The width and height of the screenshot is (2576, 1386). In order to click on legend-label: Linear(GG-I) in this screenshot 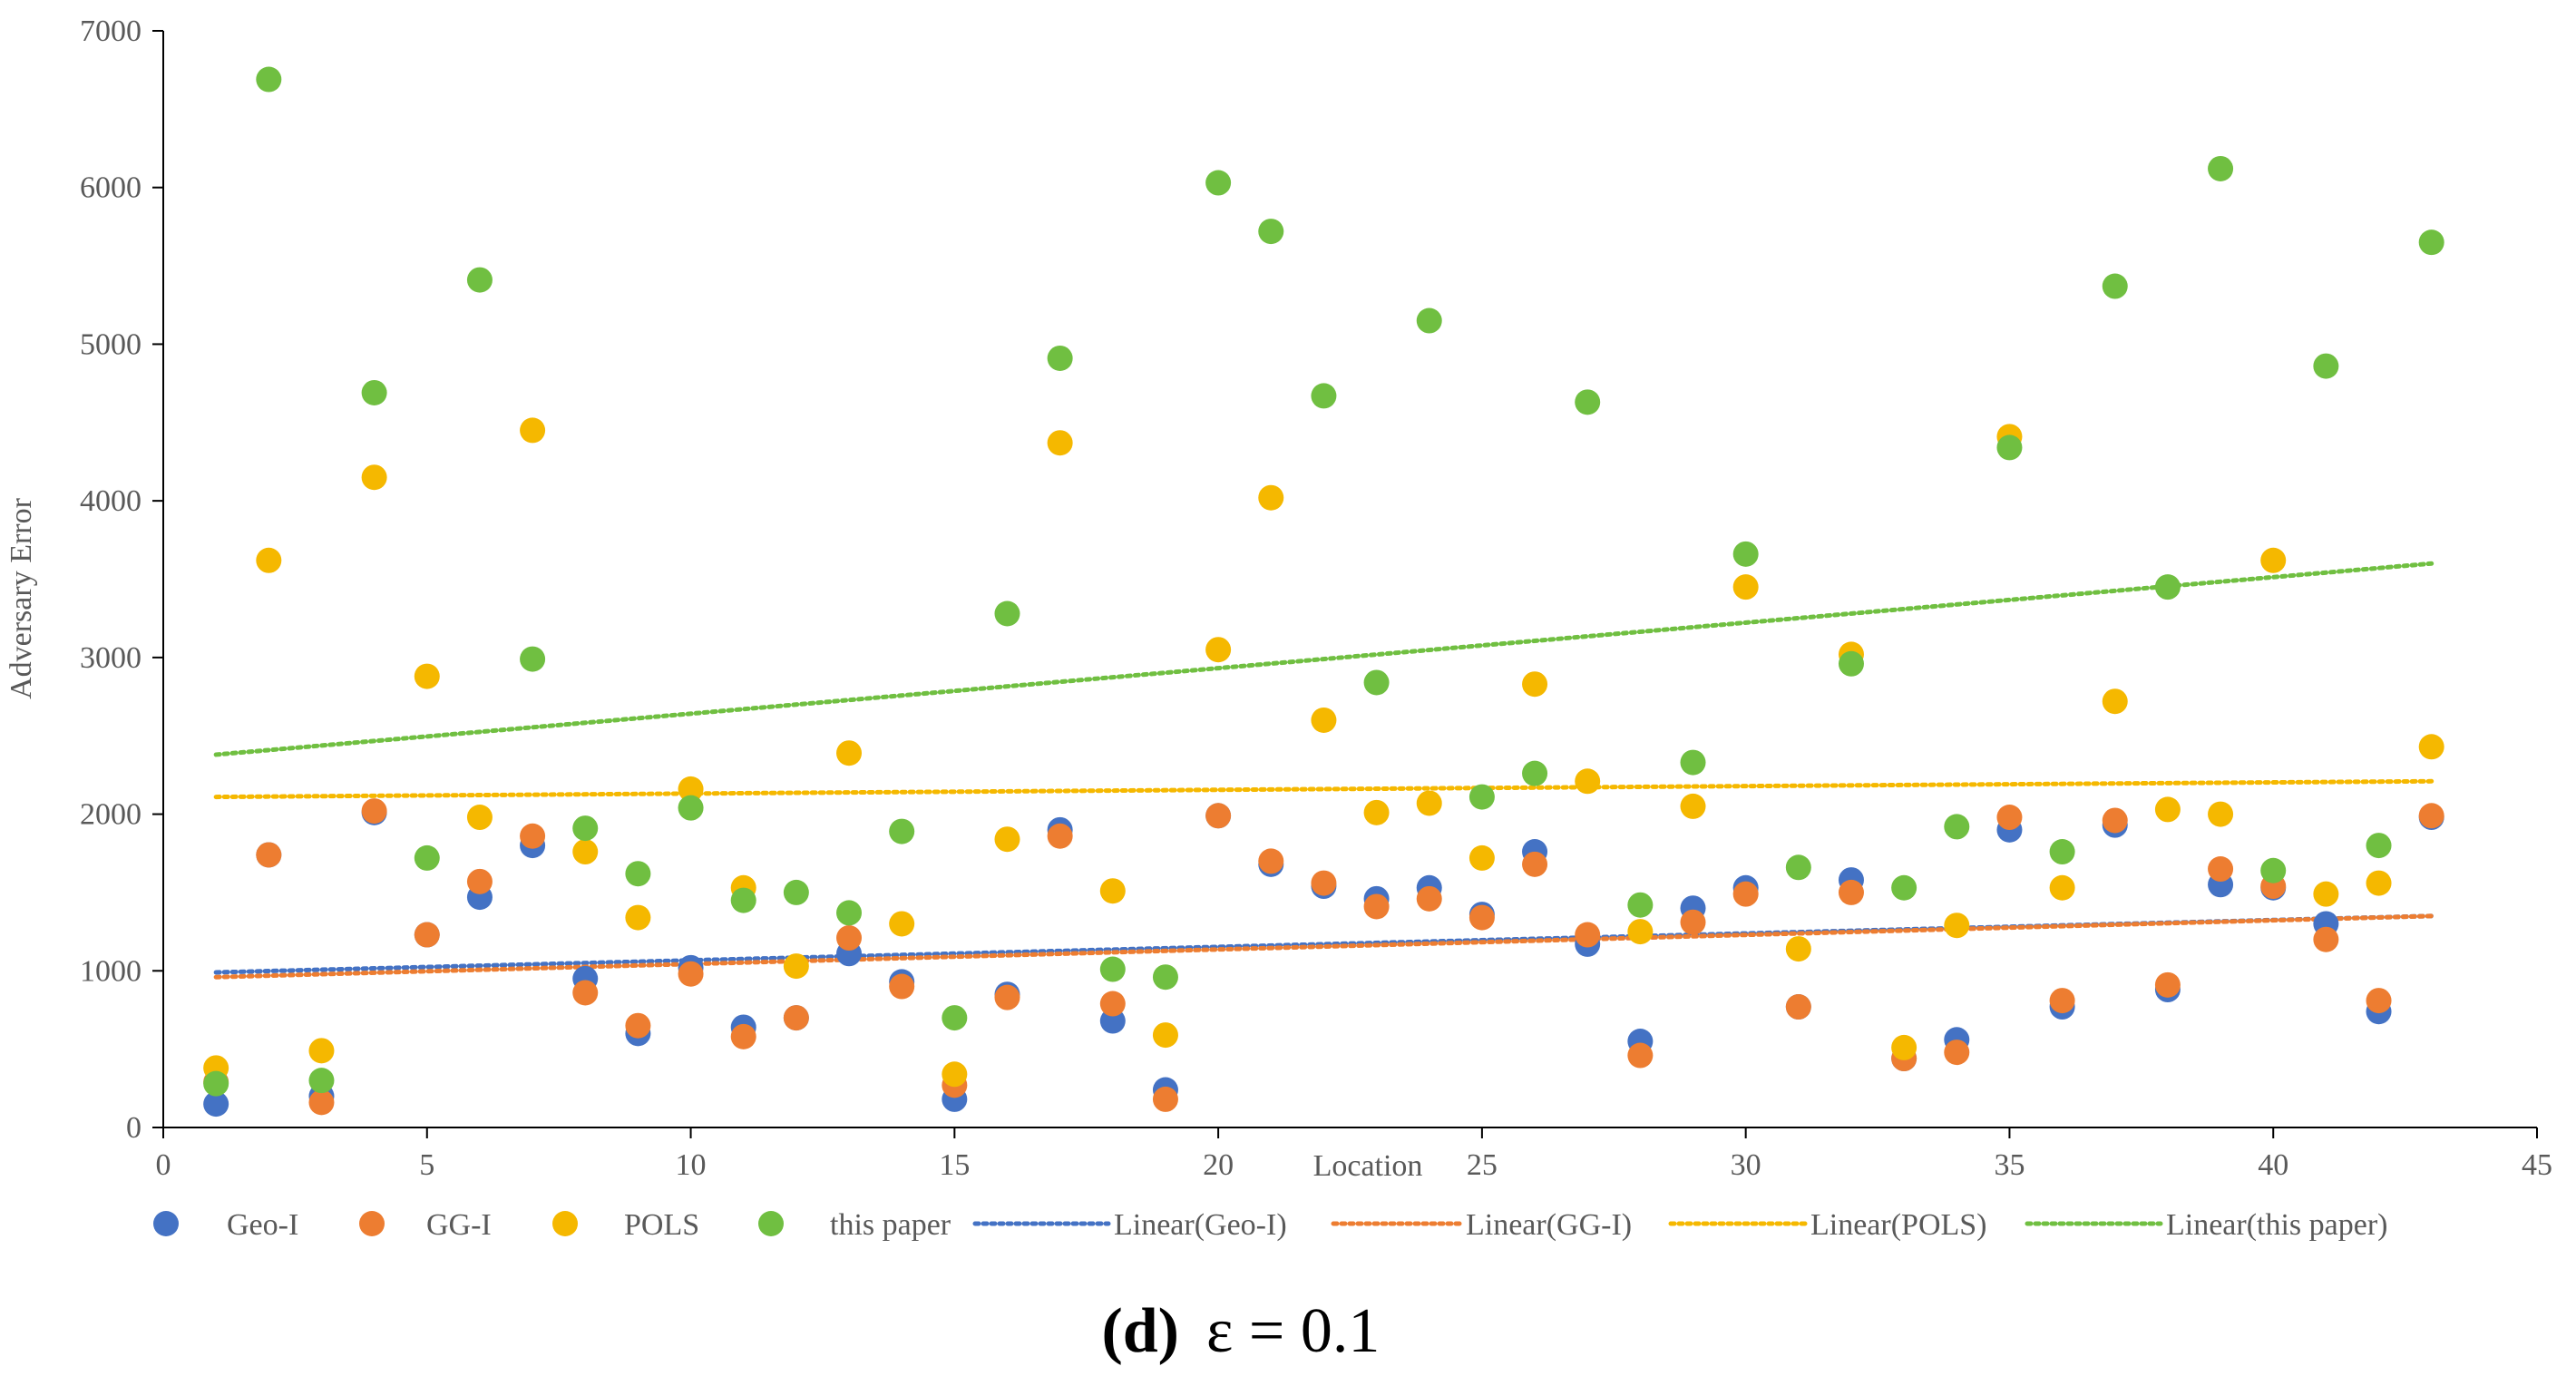, I will do `click(1549, 1225)`.